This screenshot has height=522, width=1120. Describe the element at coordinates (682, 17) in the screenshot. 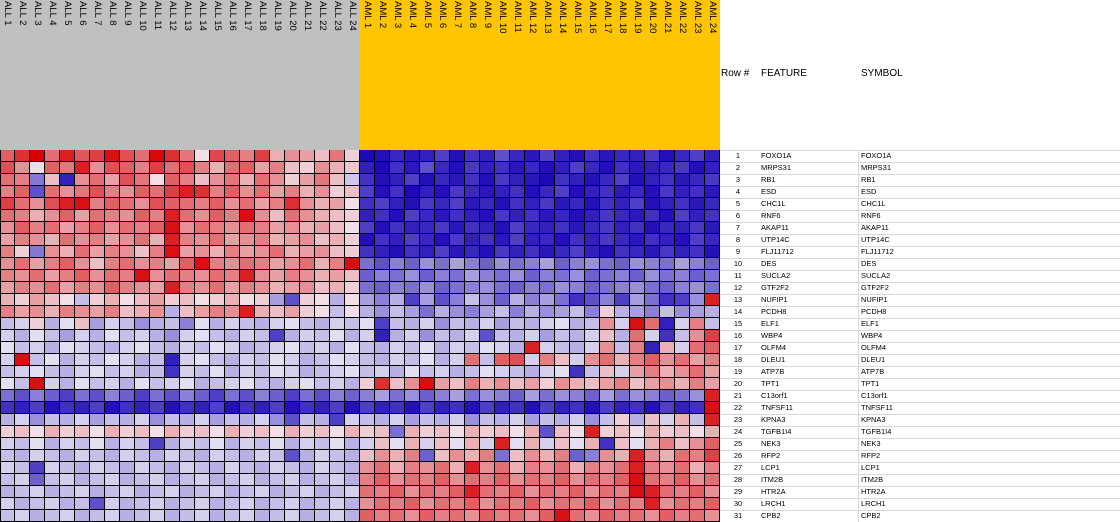

I see `column-label: AML 22` at that location.